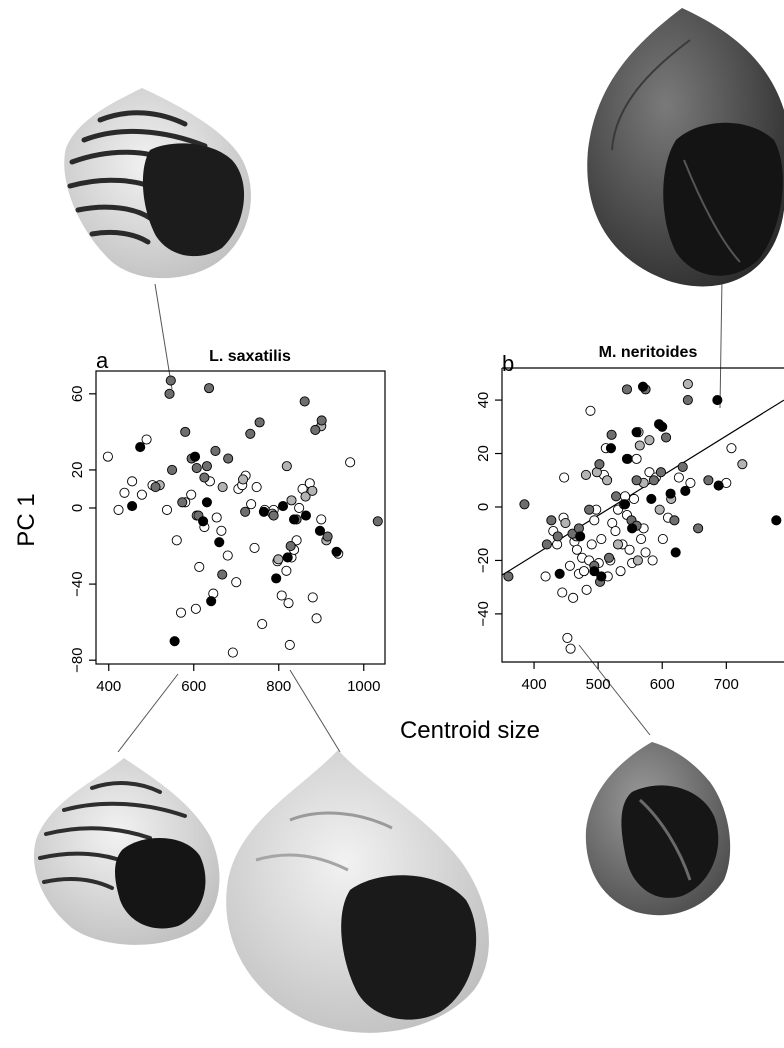 This screenshot has width=784, height=1048. Describe the element at coordinates (614, 690) in the screenshot. I see `connector-line-b-bottom` at that location.